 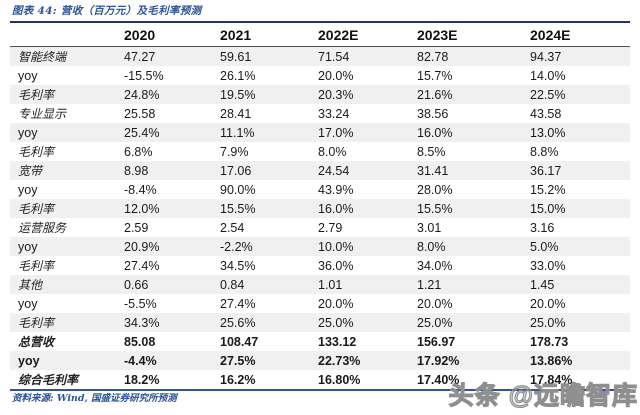 What do you see at coordinates (140, 303) in the screenshot?
I see `cell-value: -5.5%` at bounding box center [140, 303].